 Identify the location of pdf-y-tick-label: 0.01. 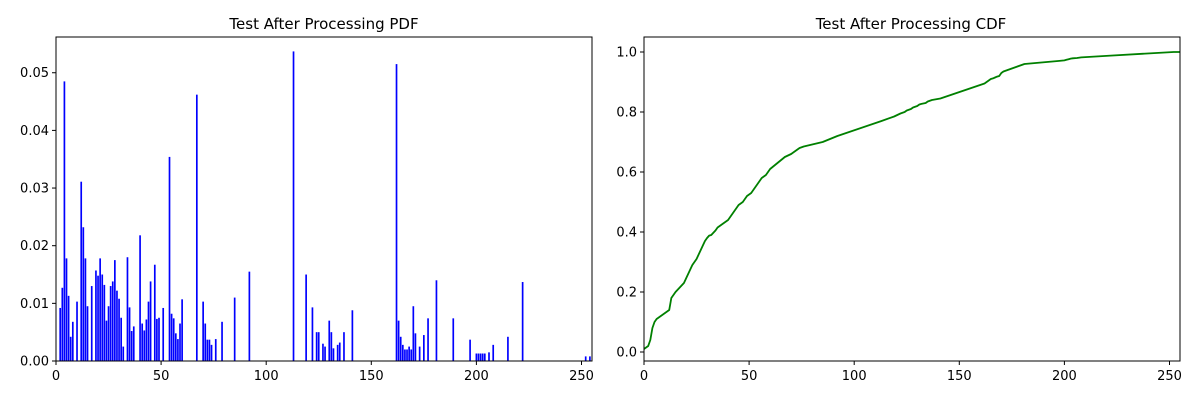
(34, 304).